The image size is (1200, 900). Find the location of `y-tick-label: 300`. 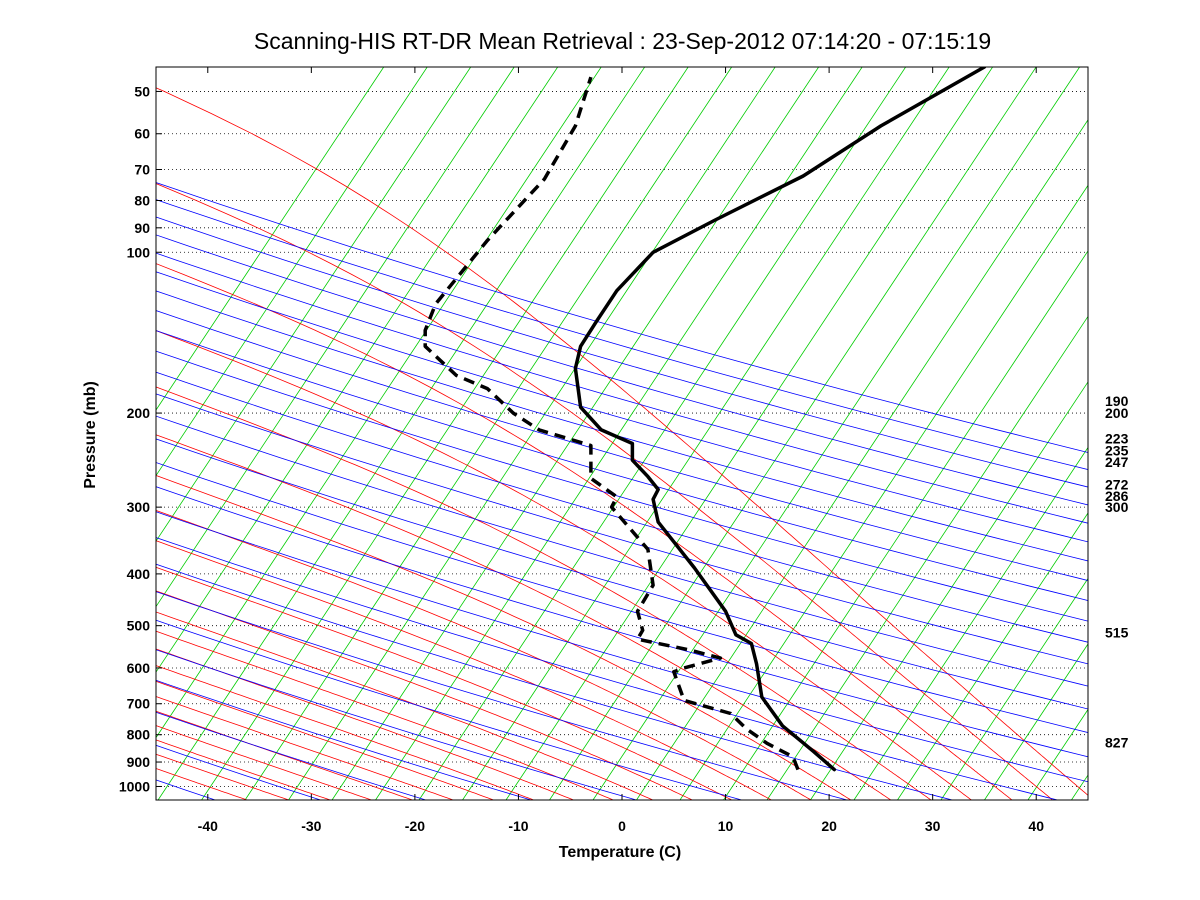

y-tick-label: 300 is located at coordinates (139, 507).